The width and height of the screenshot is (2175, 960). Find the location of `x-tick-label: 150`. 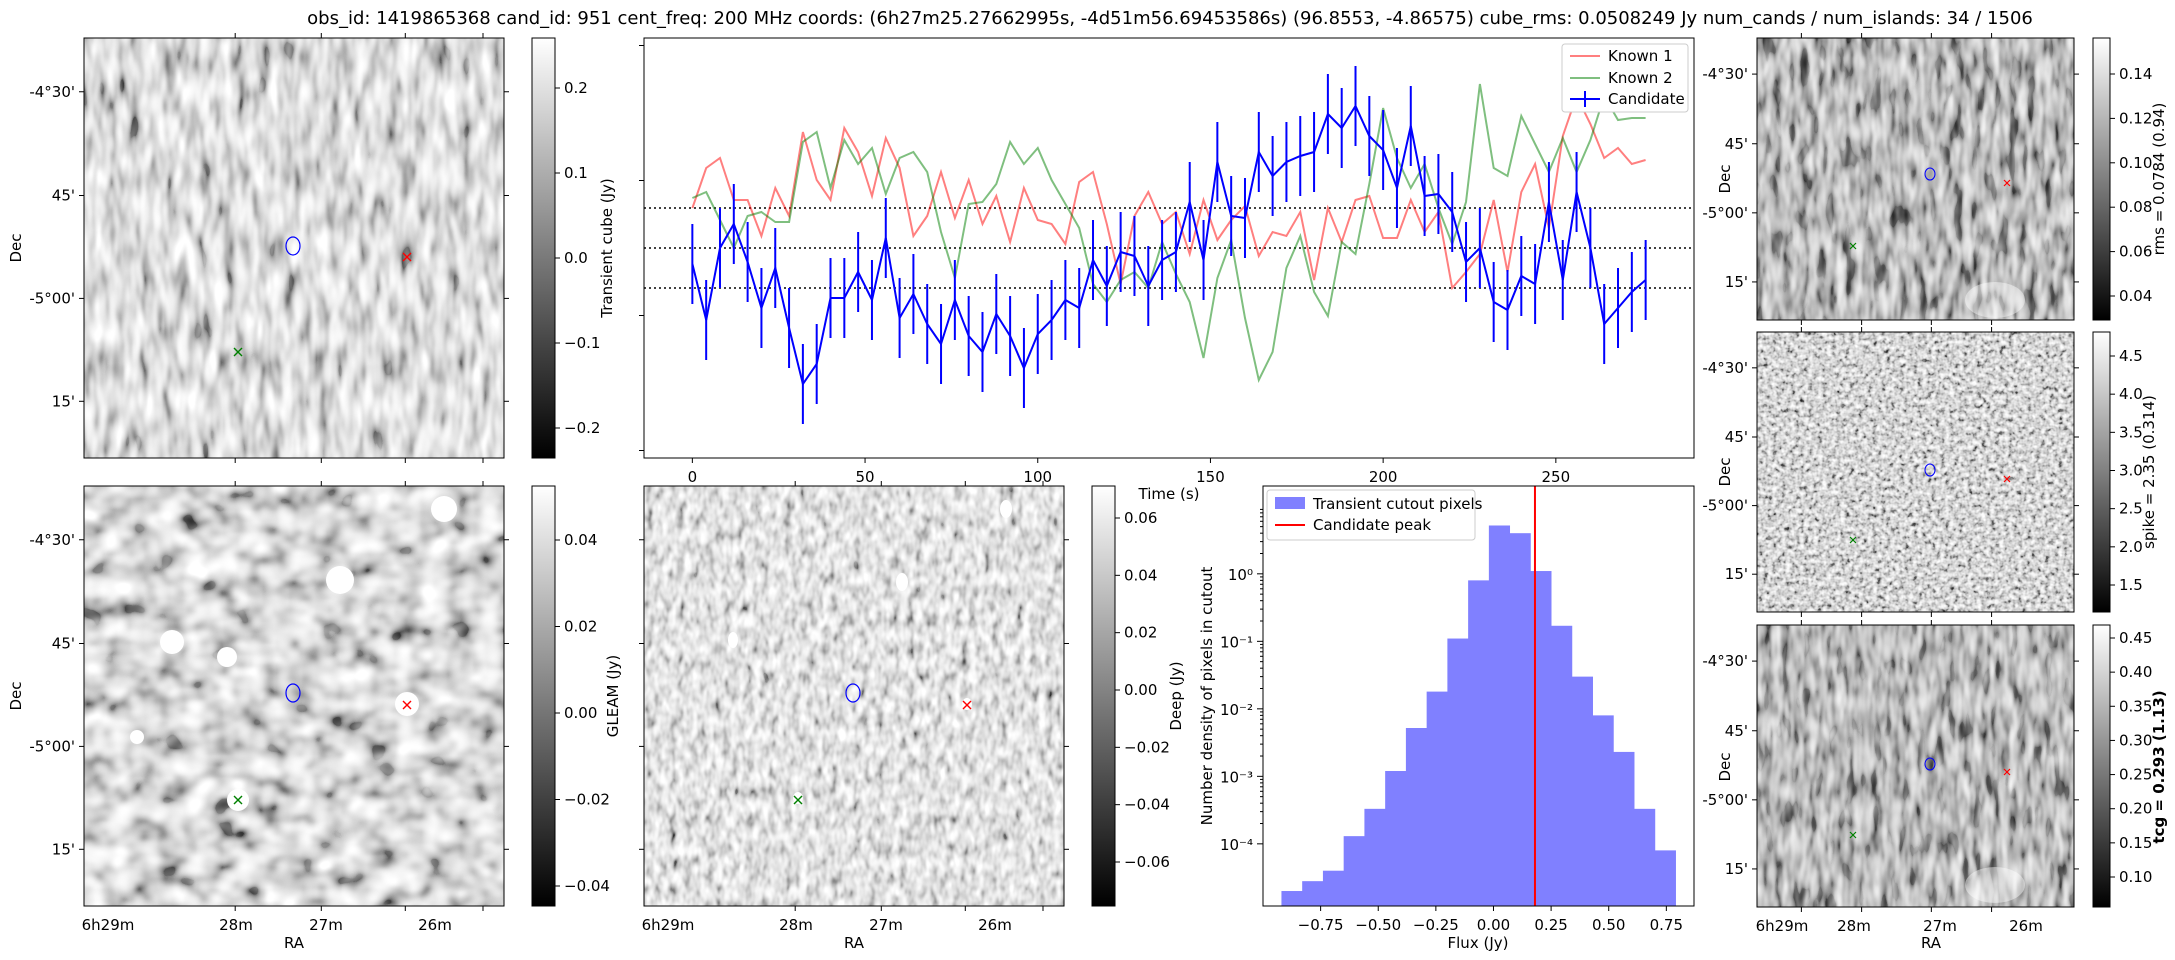

x-tick-label: 150 is located at coordinates (1210, 477).